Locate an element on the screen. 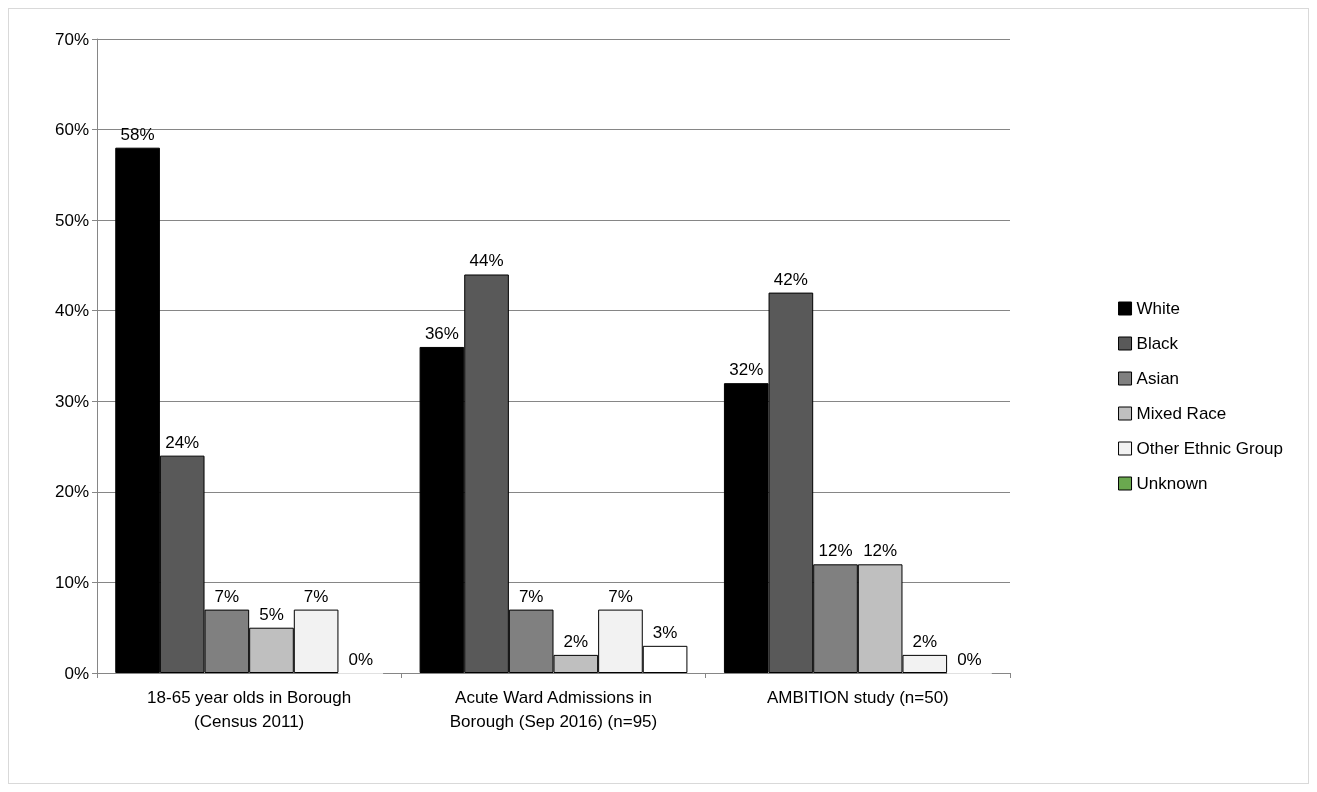  legend-label: Black is located at coordinates (1157, 343).